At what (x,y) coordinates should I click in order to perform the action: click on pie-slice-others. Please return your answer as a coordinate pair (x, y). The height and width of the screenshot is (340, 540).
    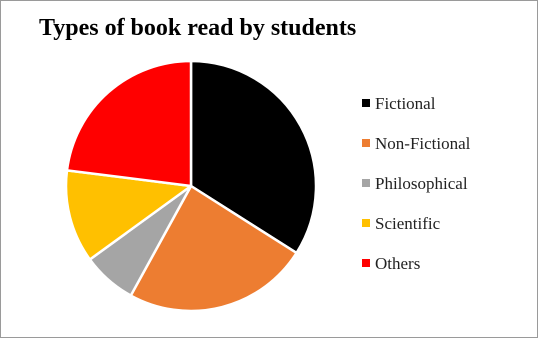
    Looking at the image, I should click on (129, 123).